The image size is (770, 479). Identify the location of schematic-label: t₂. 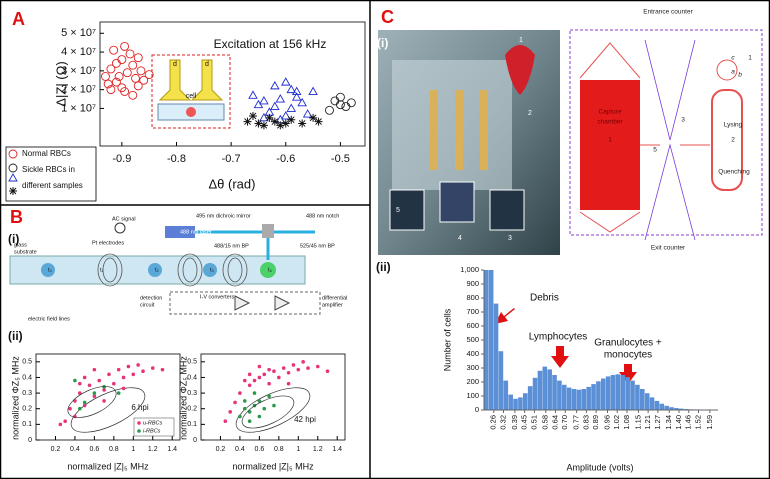
(157, 270).